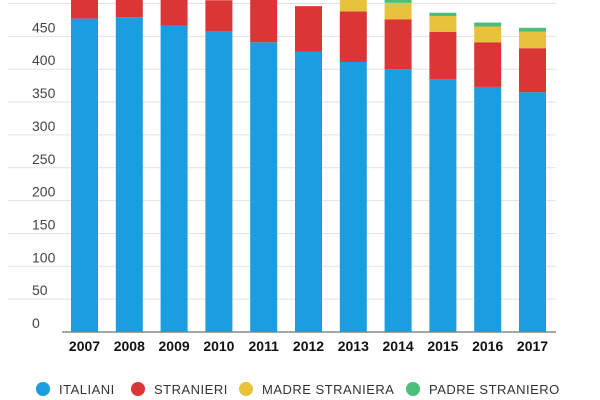 The height and width of the screenshot is (400, 600). What do you see at coordinates (129, 9) in the screenshot?
I see `bar-stranieri-2008` at bounding box center [129, 9].